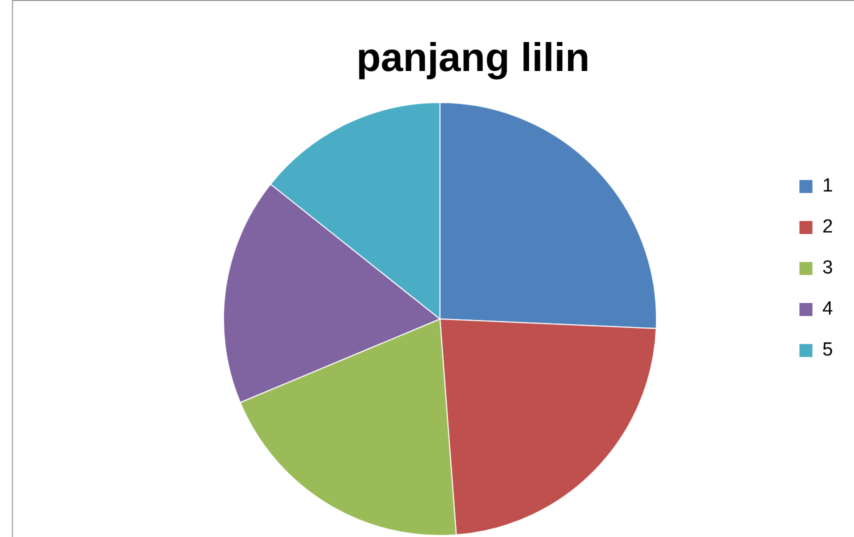 The image size is (854, 537). What do you see at coordinates (473, 58) in the screenshot?
I see `chart-title: panjang lilin` at bounding box center [473, 58].